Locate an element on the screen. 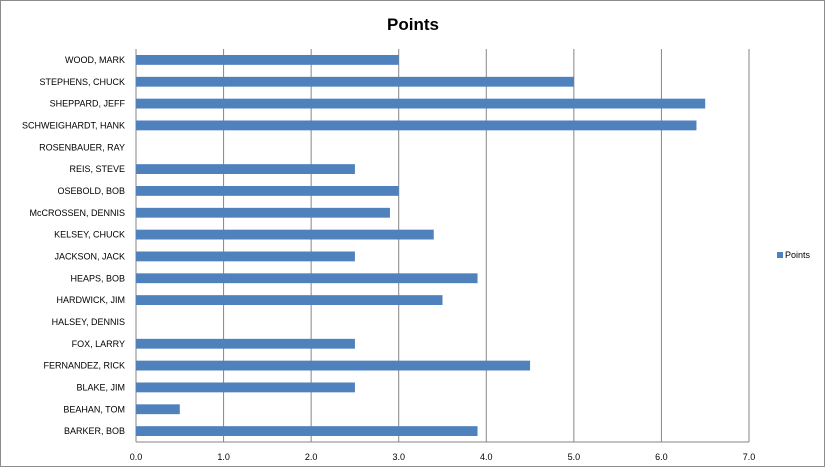 This screenshot has height=468, width=825. category-label: FERNANDEZ, RICK is located at coordinates (84, 366).